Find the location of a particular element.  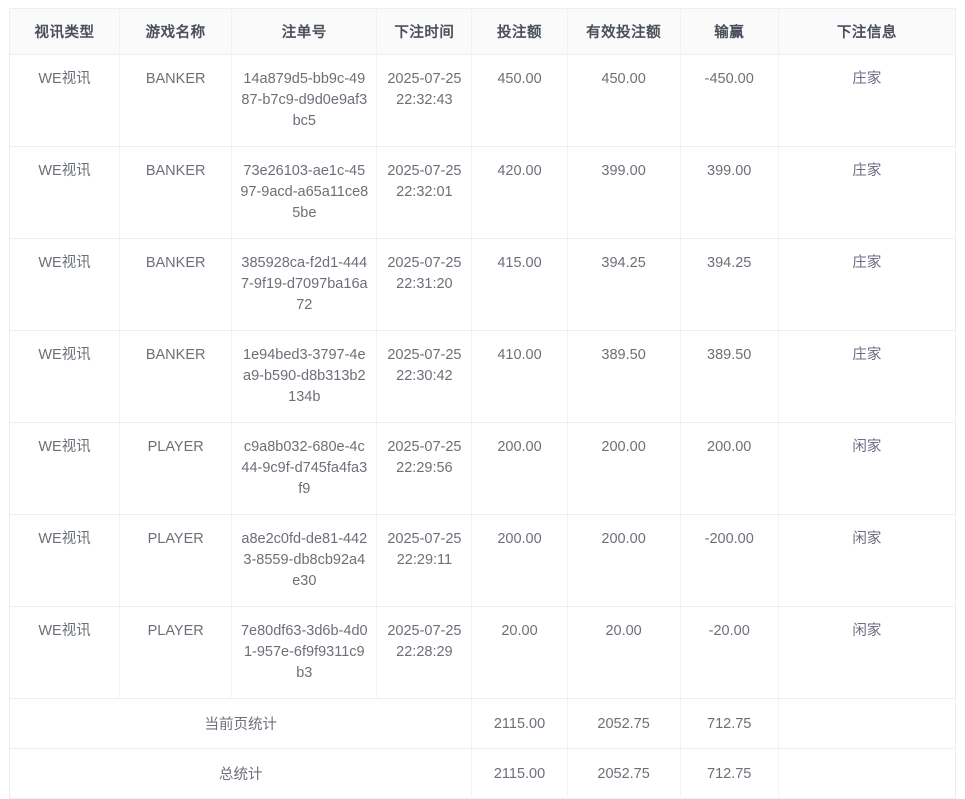

cell-bet-time: 2025-07-25 22:31:20 is located at coordinates (424, 284).